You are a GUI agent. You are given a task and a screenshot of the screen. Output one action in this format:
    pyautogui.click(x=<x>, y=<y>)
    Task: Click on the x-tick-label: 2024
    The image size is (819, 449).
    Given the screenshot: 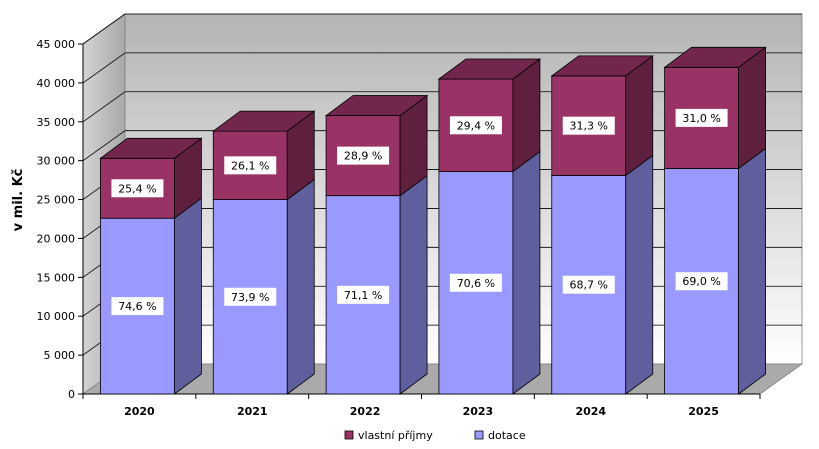 What is the action you would take?
    pyautogui.click(x=590, y=411)
    